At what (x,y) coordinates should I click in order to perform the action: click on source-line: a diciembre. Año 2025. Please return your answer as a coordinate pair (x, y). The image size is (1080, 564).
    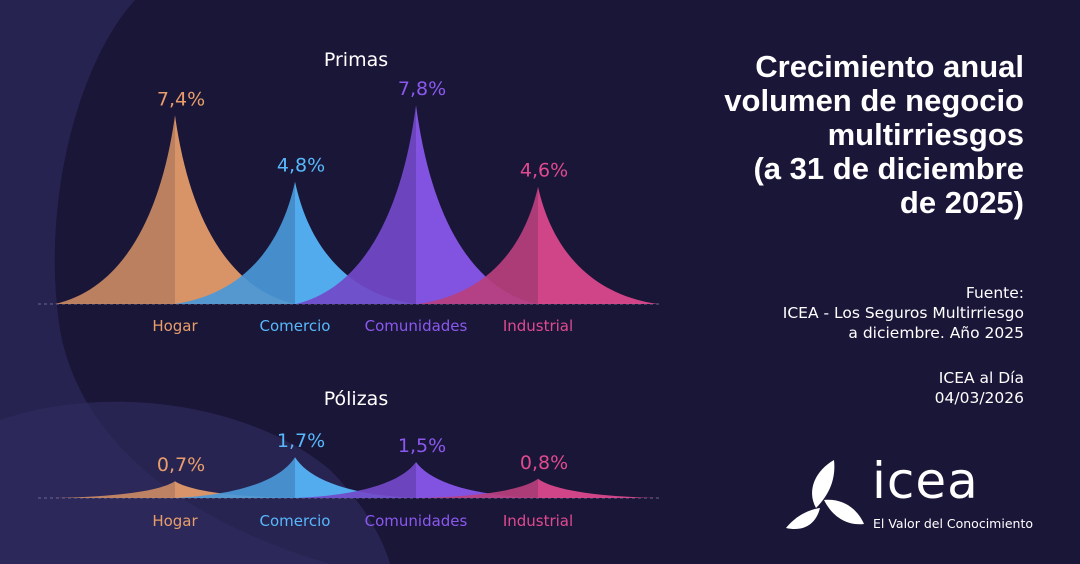
    Looking at the image, I should click on (936, 333).